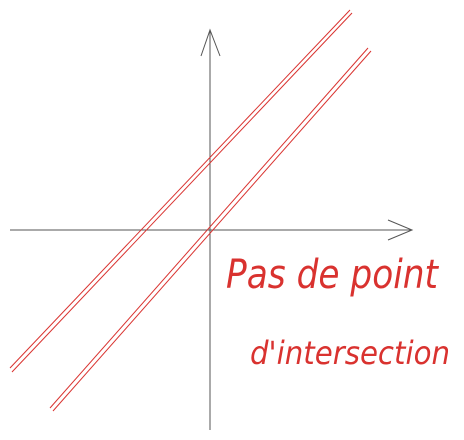 Image resolution: width=464 pixels, height=440 pixels. Describe the element at coordinates (210, 42) in the screenshot. I see `y-axis-arrow` at that location.